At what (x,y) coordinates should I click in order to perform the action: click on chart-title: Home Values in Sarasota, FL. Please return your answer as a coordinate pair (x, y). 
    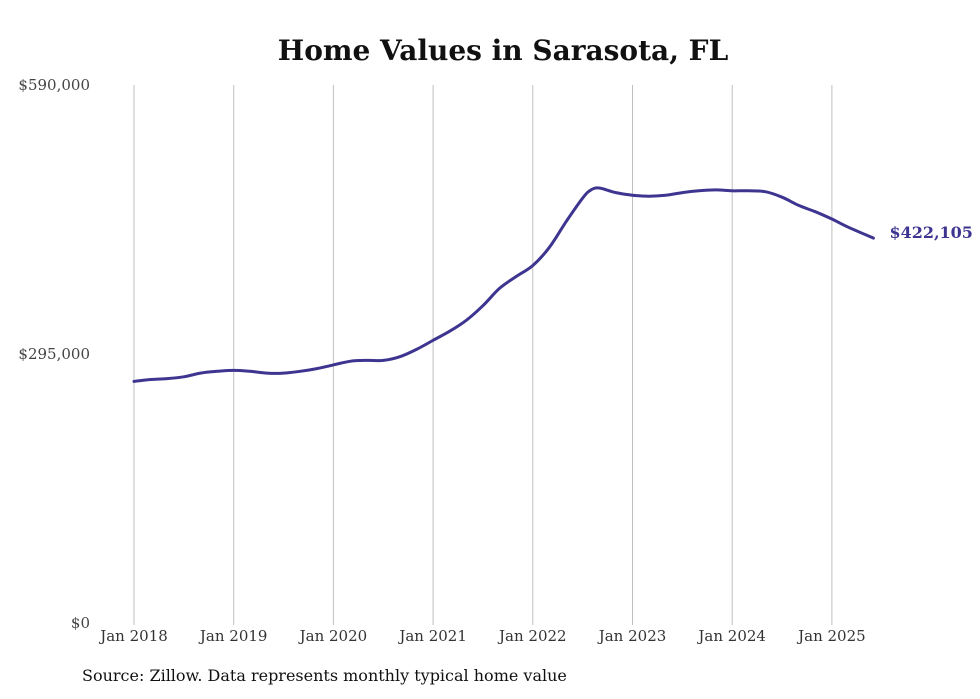
    Looking at the image, I should click on (503, 50).